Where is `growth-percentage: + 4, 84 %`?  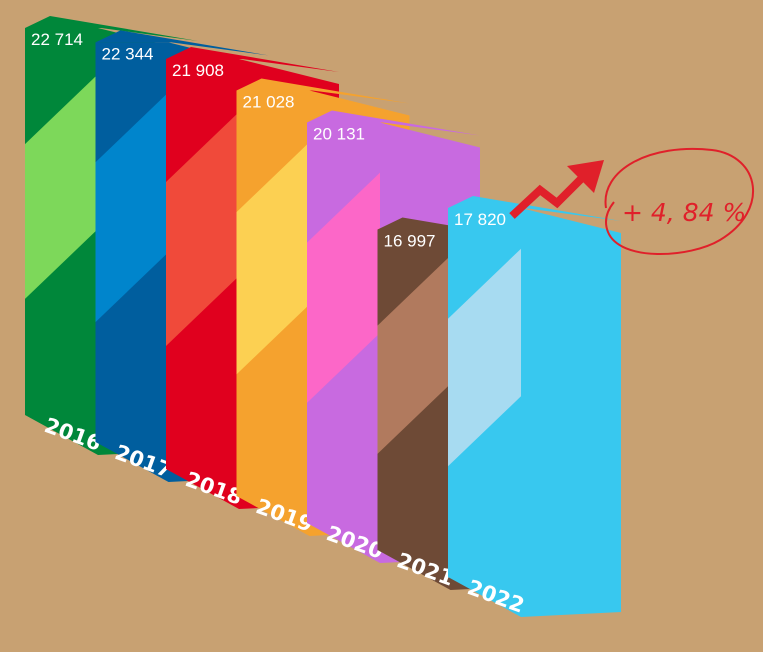
growth-percentage: + 4, 84 % is located at coordinates (684, 212).